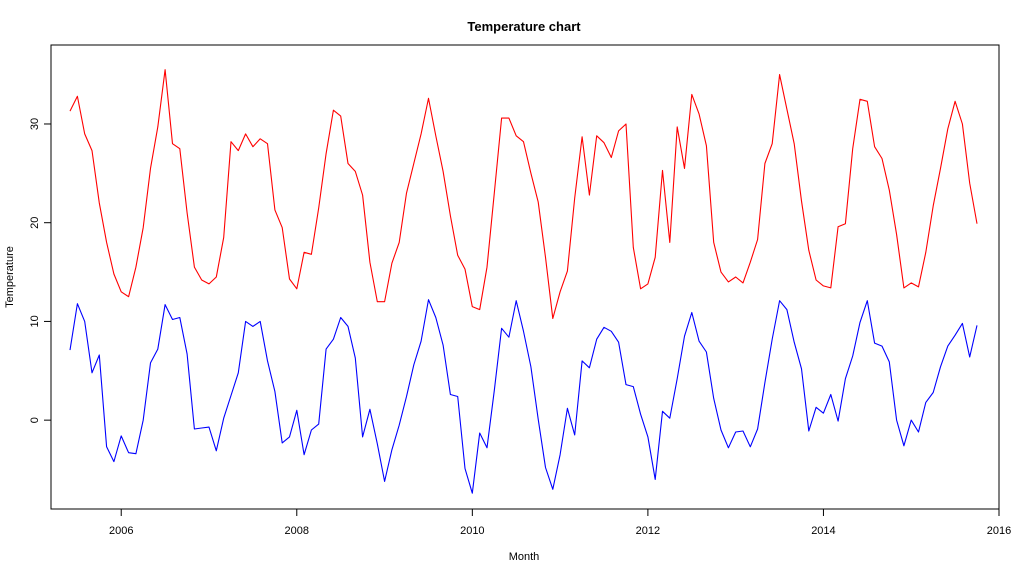 The width and height of the screenshot is (1024, 576). I want to click on x-tick-label: 2008, so click(297, 531).